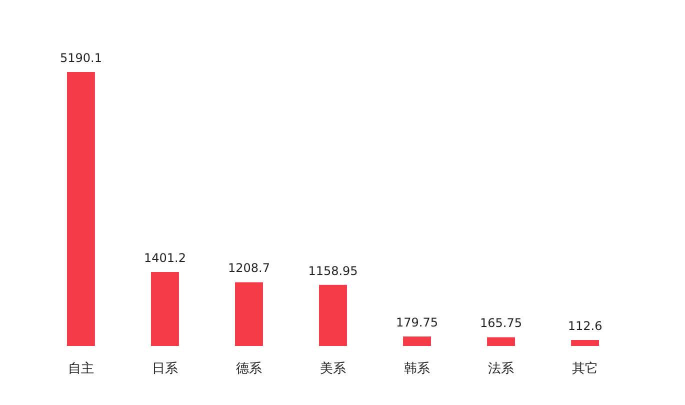  Describe the element at coordinates (417, 323) in the screenshot. I see `data-label: 179.75` at that location.